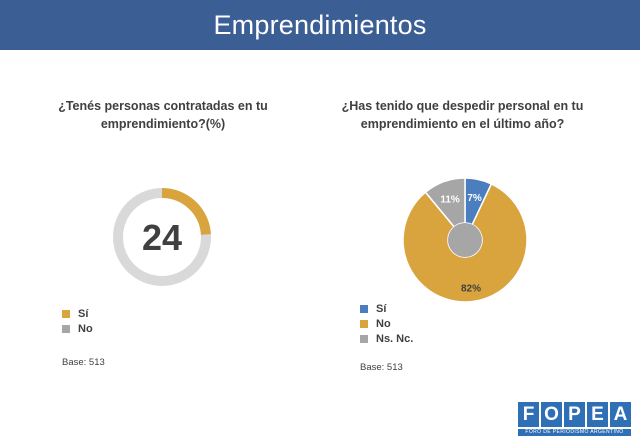 This screenshot has height=440, width=640. Describe the element at coordinates (620, 414) in the screenshot. I see `logo-letter: A` at that location.